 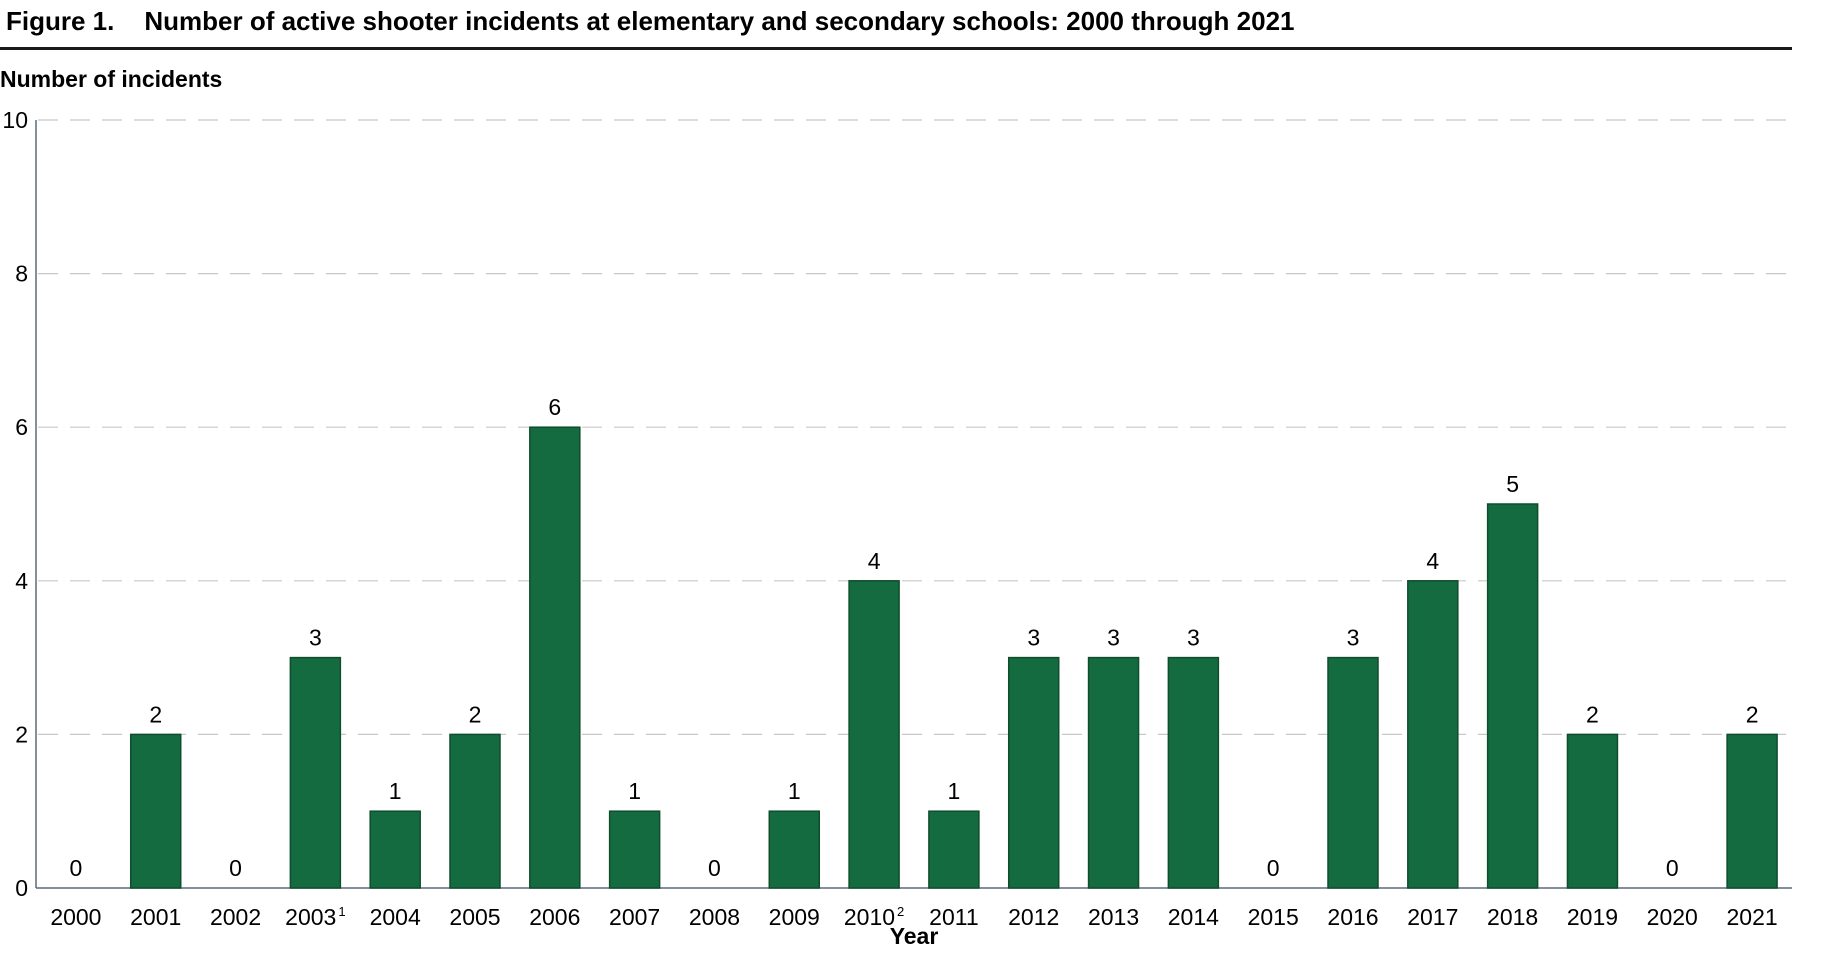 What do you see at coordinates (1273, 917) in the screenshot?
I see `x-tick-label: 2015` at bounding box center [1273, 917].